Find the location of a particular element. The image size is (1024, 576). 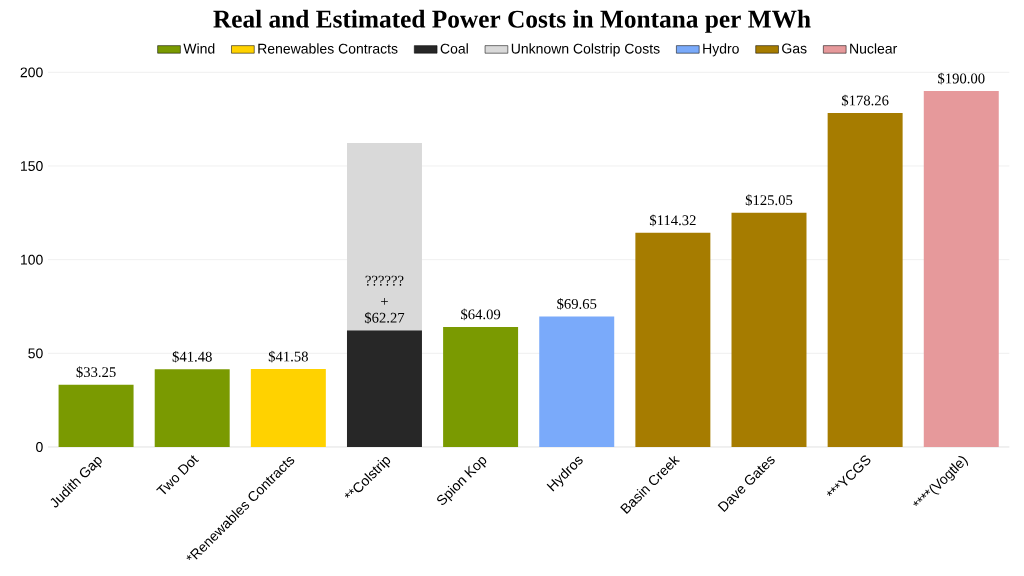

data-label: $33.25 is located at coordinates (96, 372).